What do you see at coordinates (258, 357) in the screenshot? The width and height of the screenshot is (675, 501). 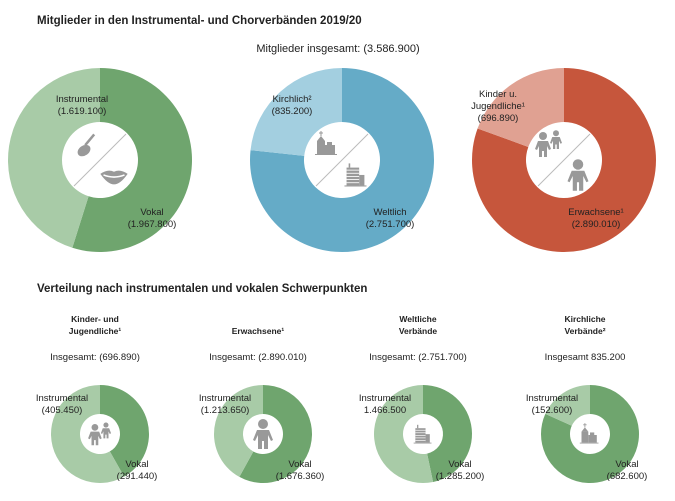 I see `panel-total: Insgesamt: (2.890.010)` at bounding box center [258, 357].